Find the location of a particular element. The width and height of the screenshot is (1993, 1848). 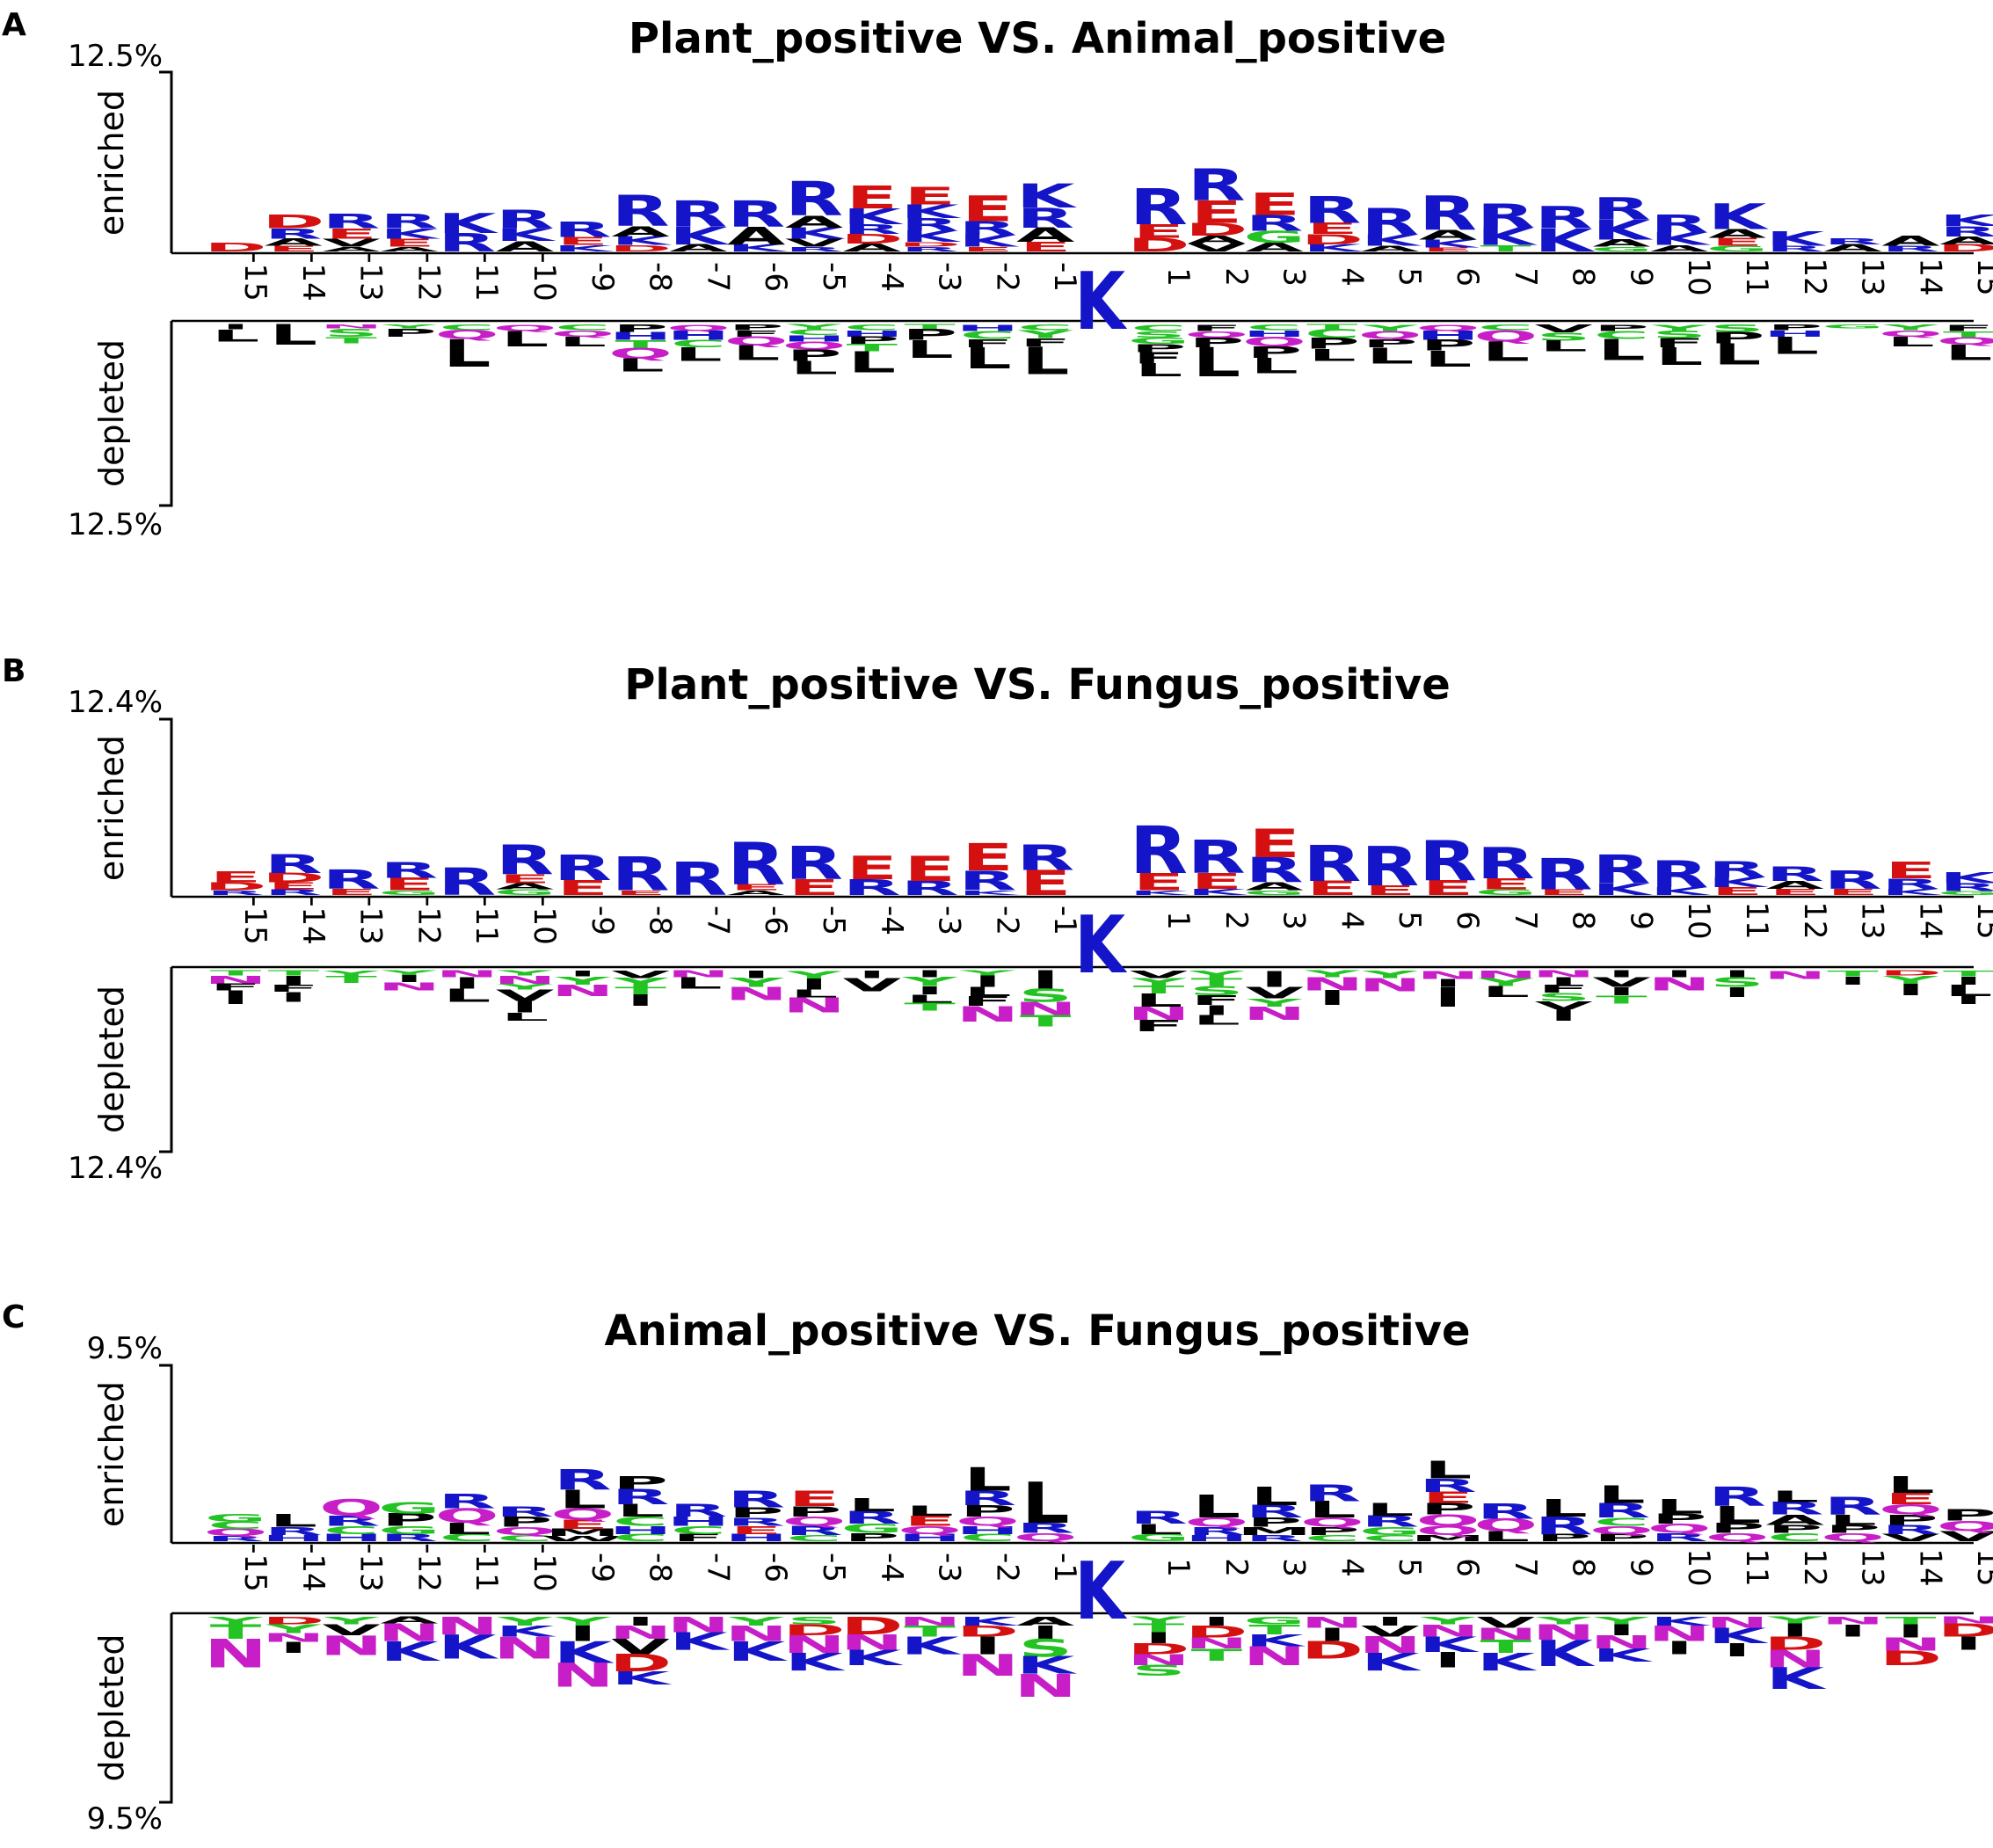

depleted-letter: H is located at coordinates (641, 336).